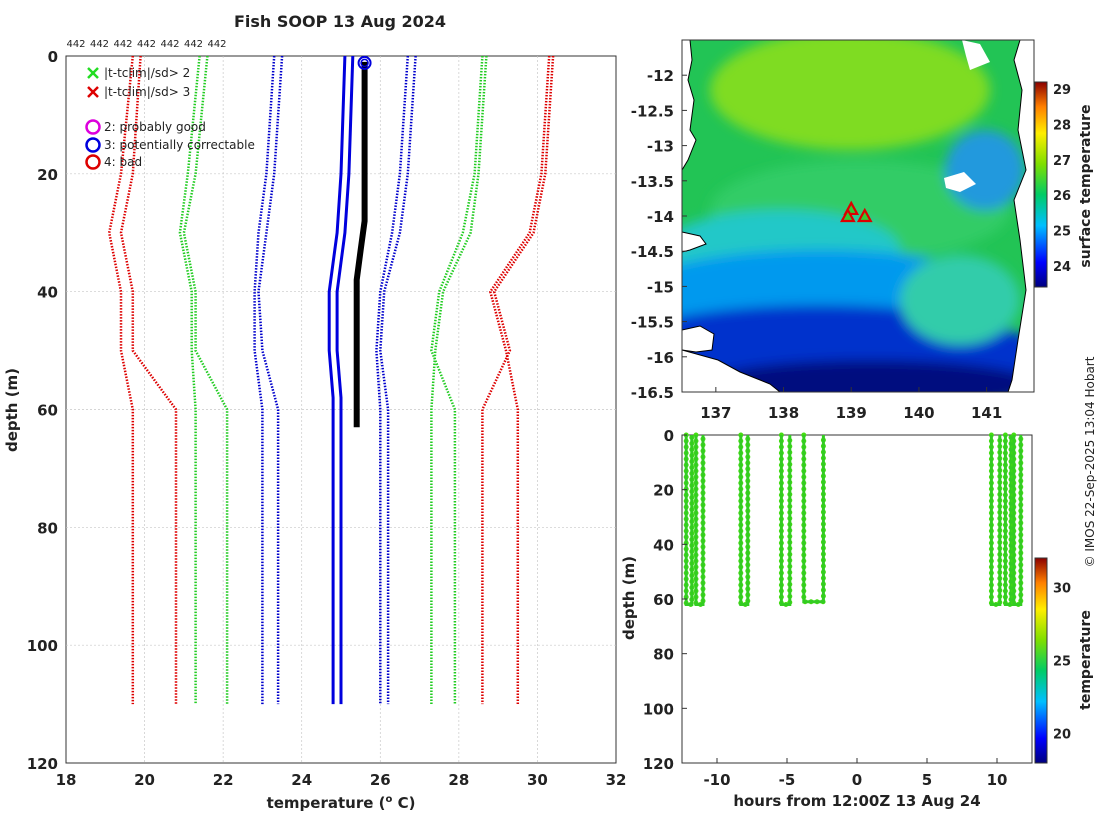 Image resolution: width=1100 pixels, height=820 pixels. Describe the element at coordinates (1062, 267) in the screenshot. I see `map-colorbar-tick-label: 24` at that location.